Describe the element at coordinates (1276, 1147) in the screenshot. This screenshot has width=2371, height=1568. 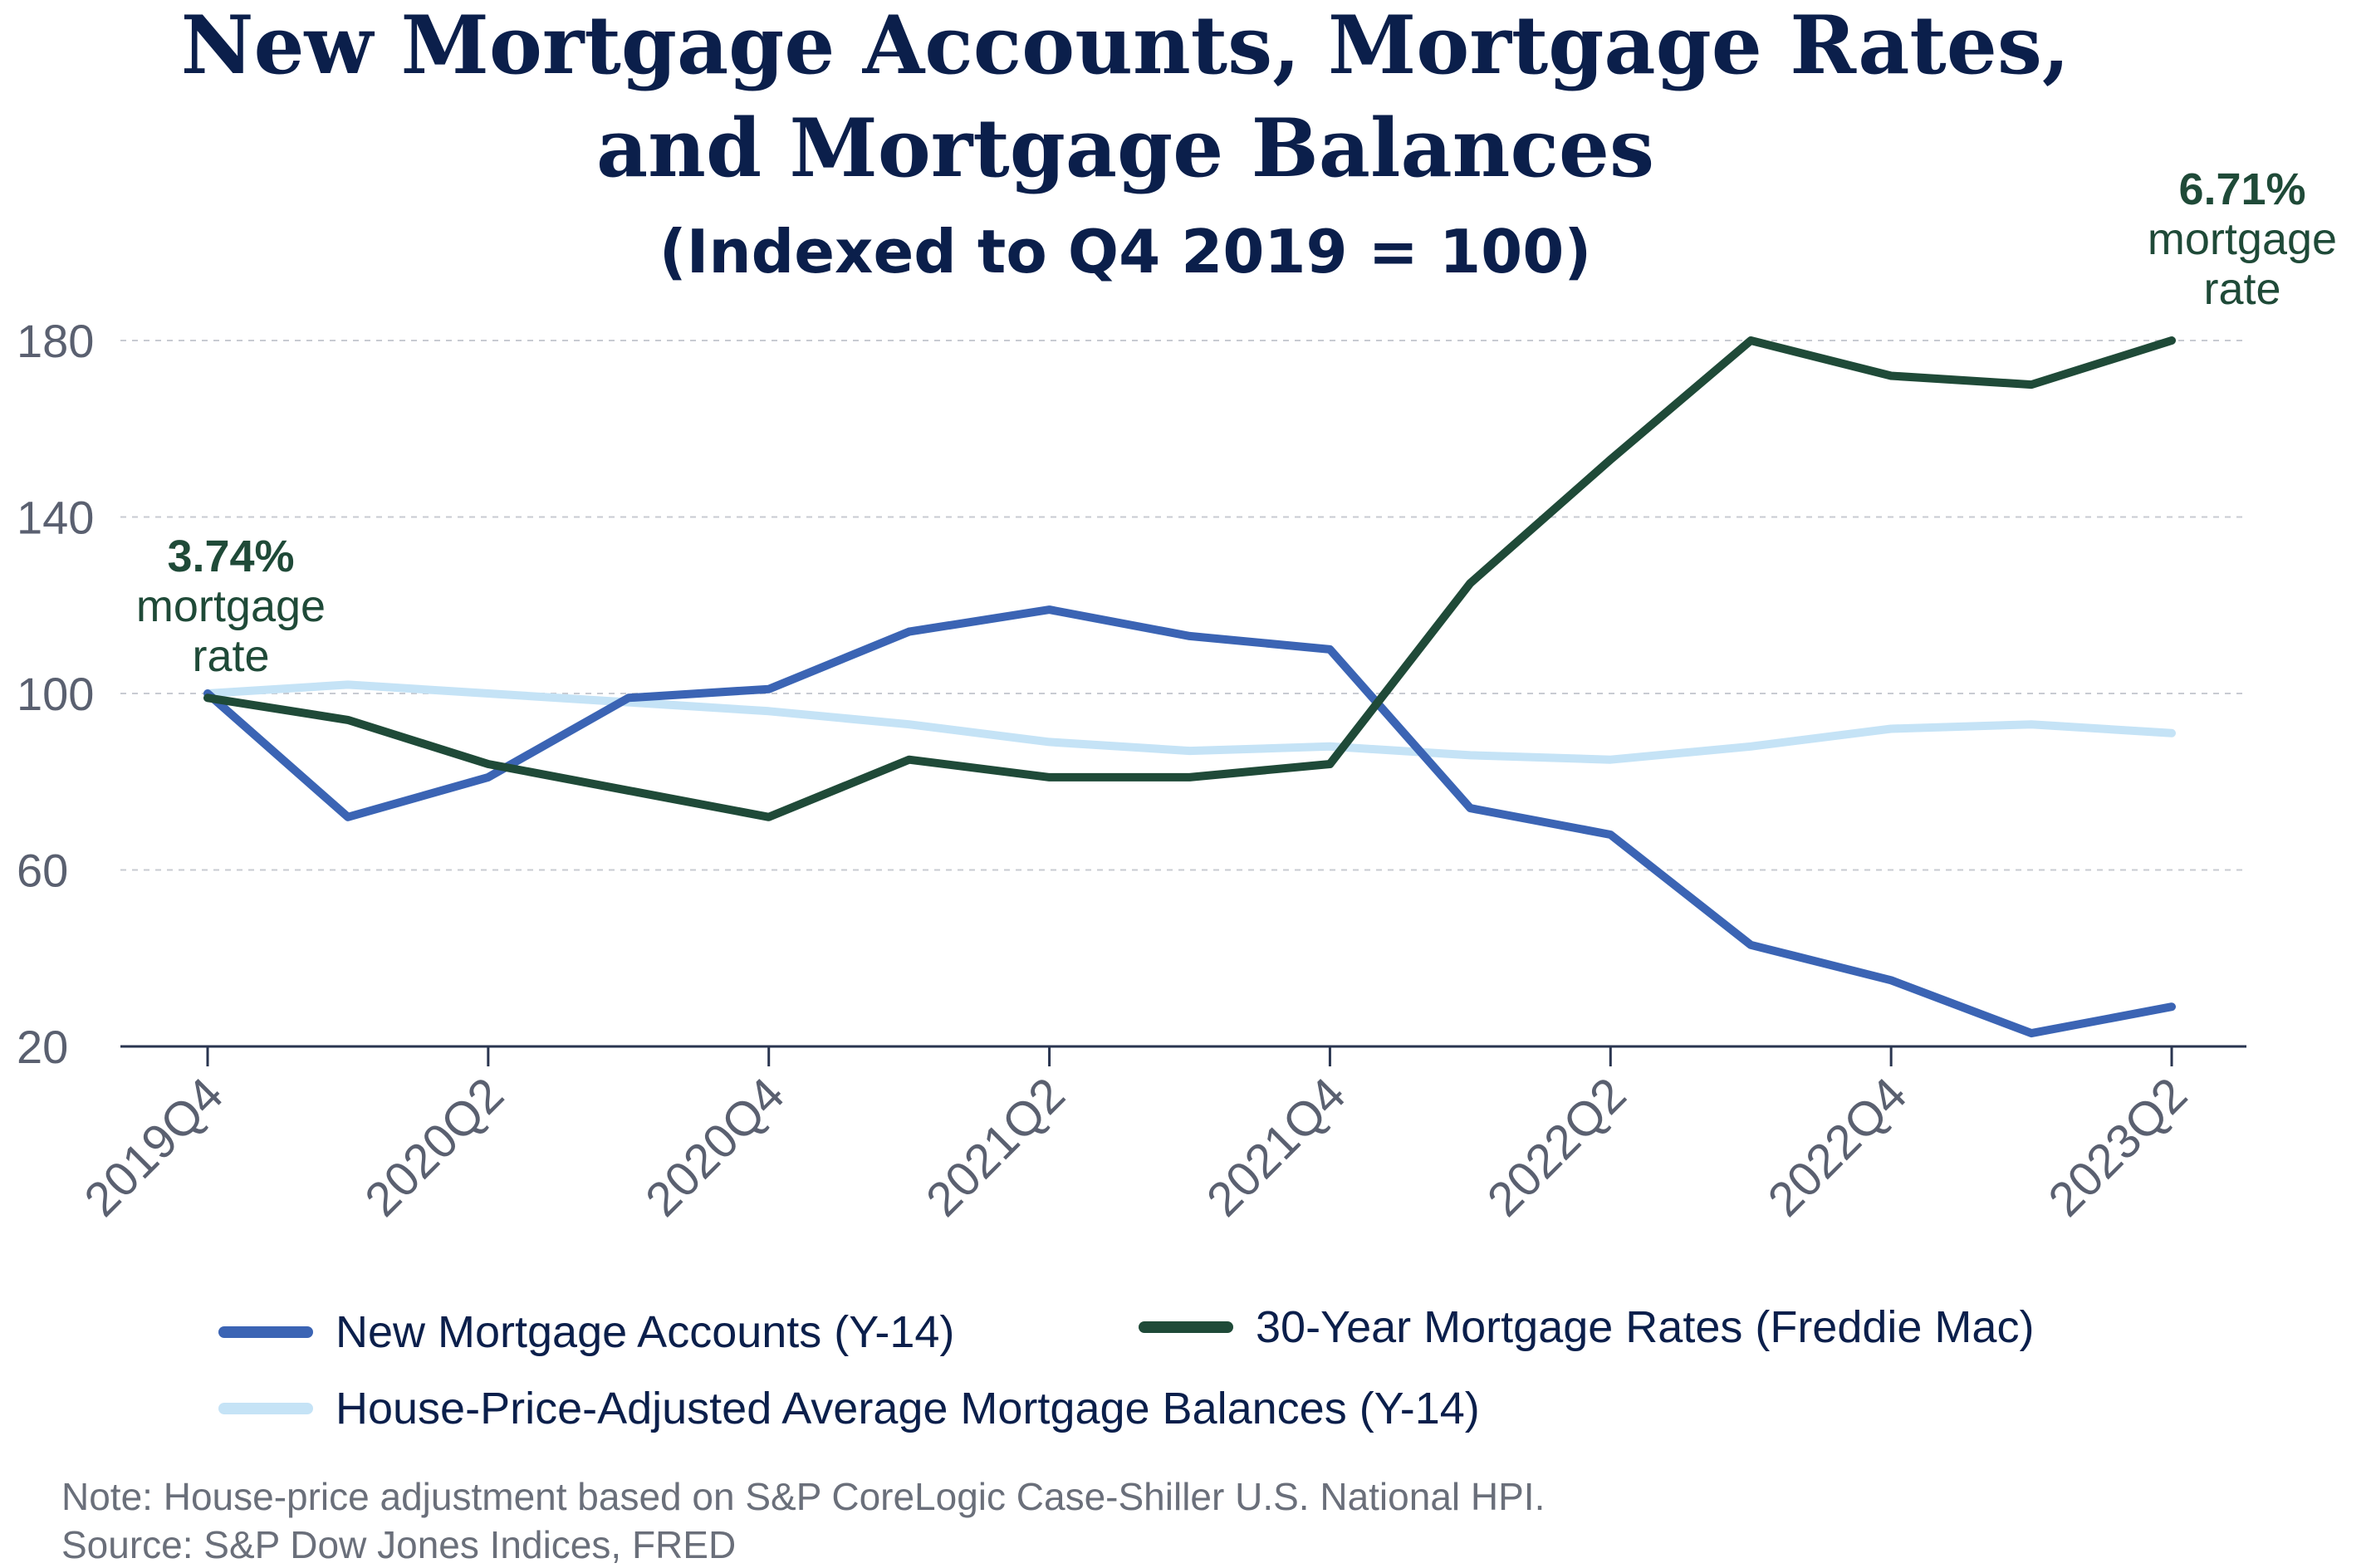
I see `x-tick-label-2021Q4: 2021Q4` at that location.